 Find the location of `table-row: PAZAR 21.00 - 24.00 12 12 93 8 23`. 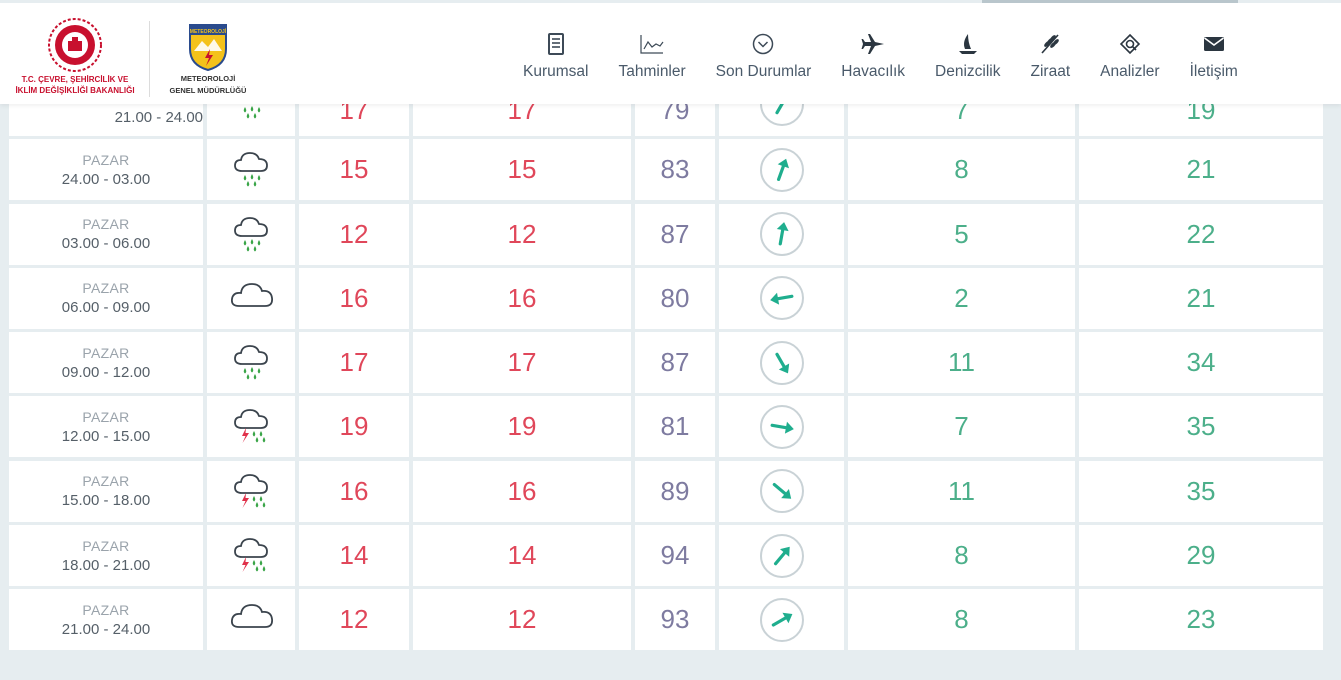

table-row: PAZAR 21.00 - 24.00 12 12 93 8 23 is located at coordinates (668, 620).